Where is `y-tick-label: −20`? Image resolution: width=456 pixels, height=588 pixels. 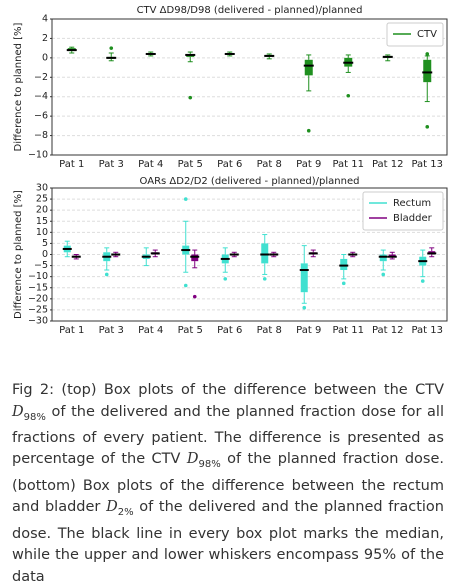 y-tick-label: −20 is located at coordinates (38, 298).